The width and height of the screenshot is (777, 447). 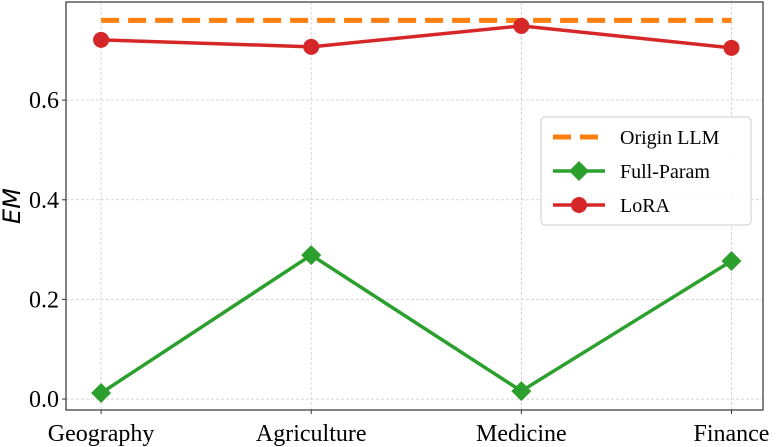 What do you see at coordinates (665, 172) in the screenshot?
I see `legend-label: Full-Param` at bounding box center [665, 172].